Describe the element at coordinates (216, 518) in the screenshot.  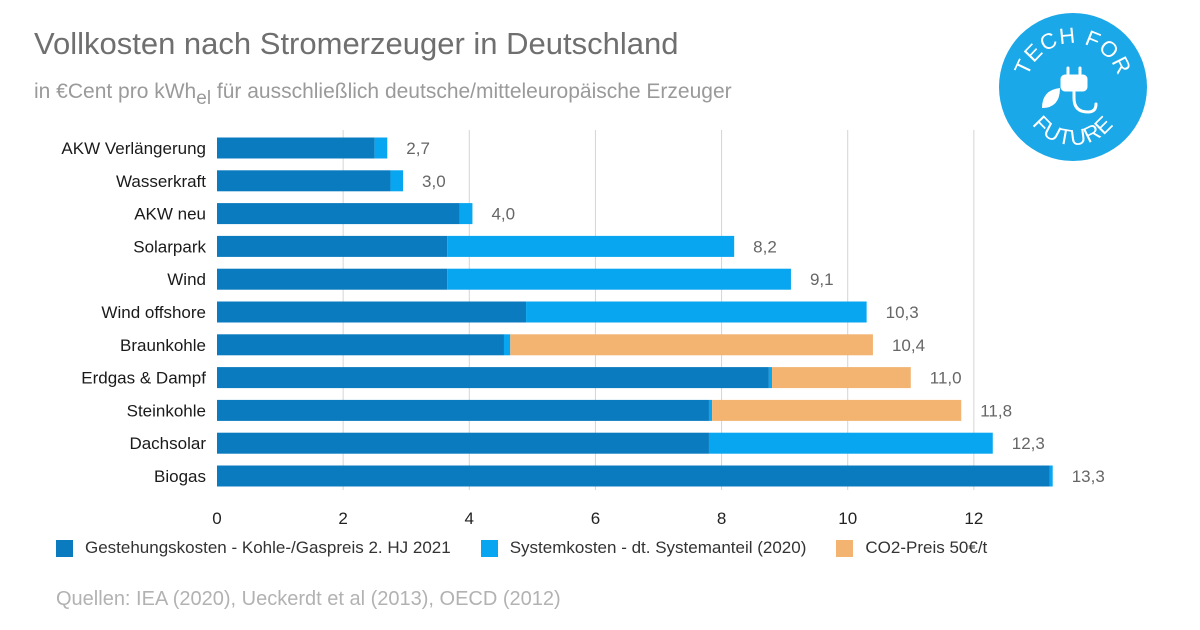
I see `x-tick-label: 0` at that location.